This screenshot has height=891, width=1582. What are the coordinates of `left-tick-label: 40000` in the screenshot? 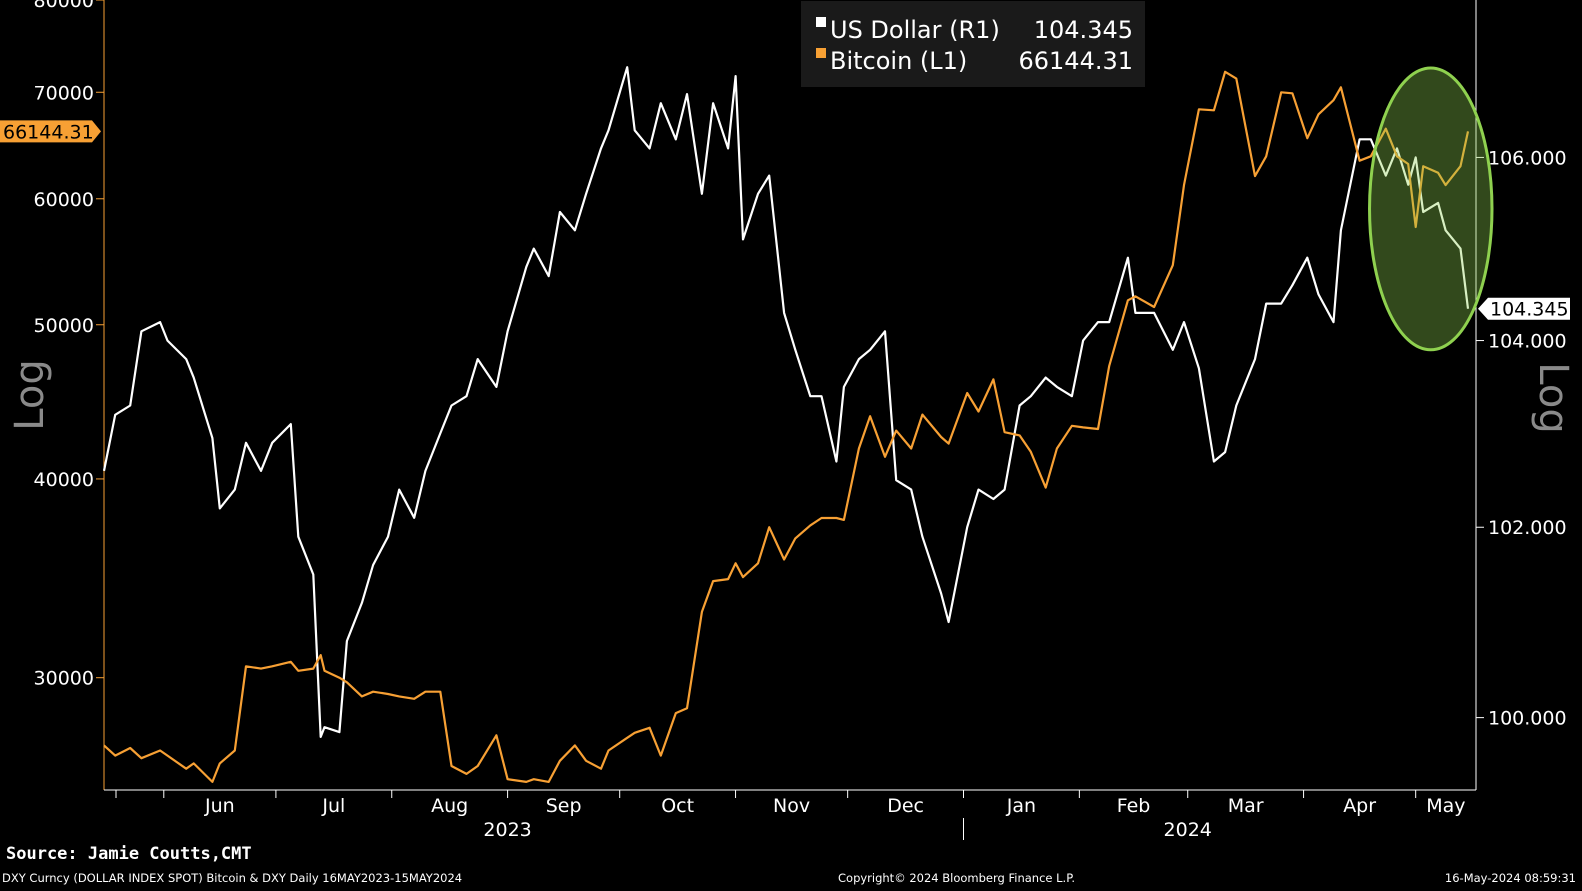 It's located at (64, 480).